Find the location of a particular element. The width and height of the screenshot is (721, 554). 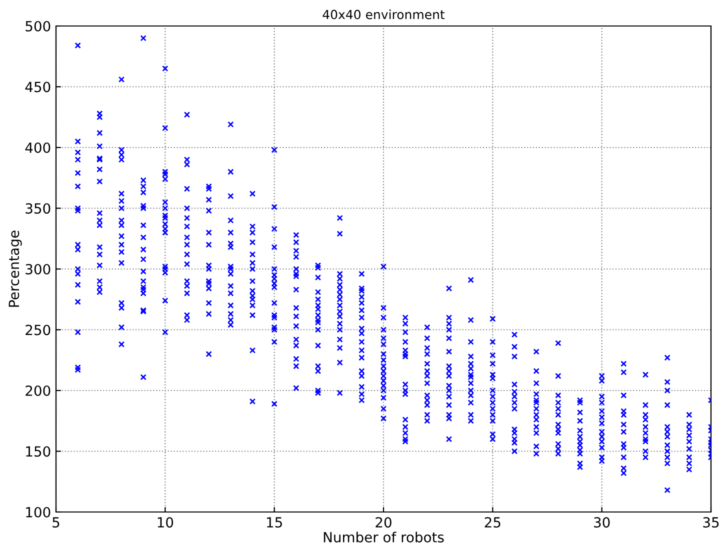

y-tick-label: 300 is located at coordinates (38, 269).